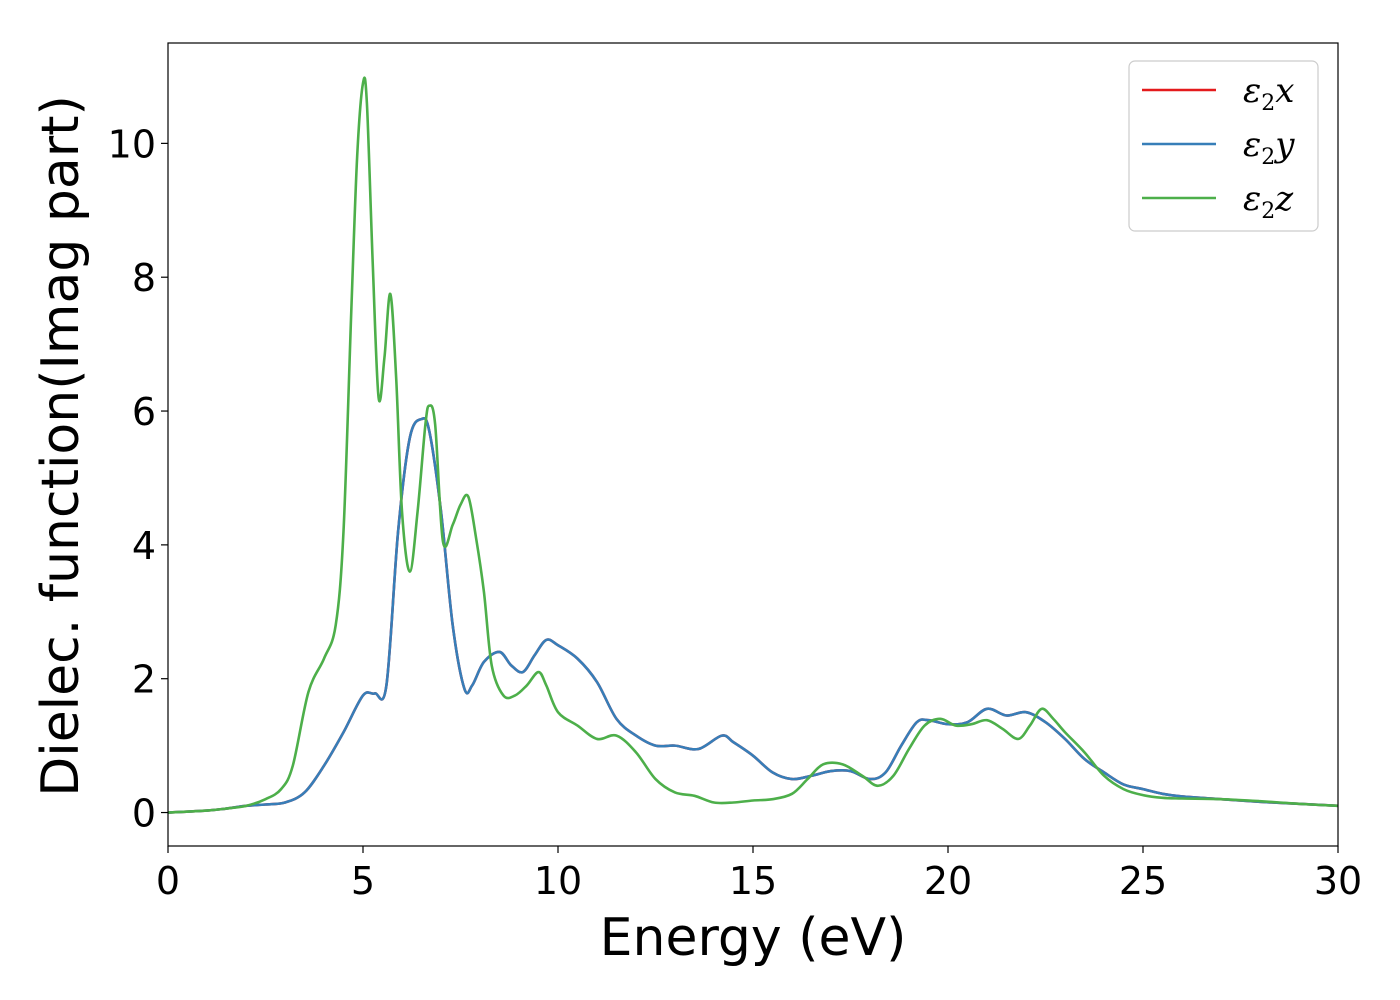 Image resolution: width=1400 pixels, height=1000 pixels. What do you see at coordinates (1268, 201) in the screenshot?
I see `legend-label-z: ε2z` at bounding box center [1268, 201].